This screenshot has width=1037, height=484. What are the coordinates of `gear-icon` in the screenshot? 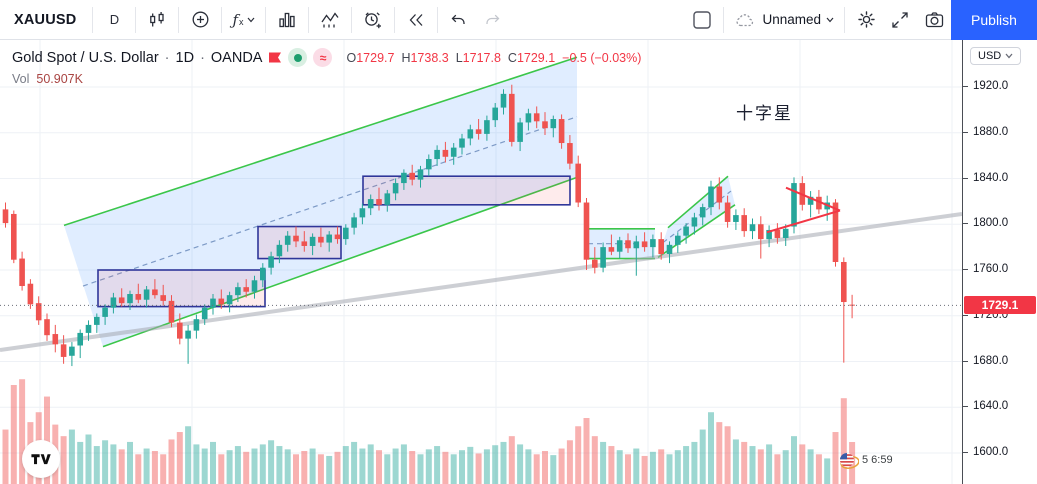 It's located at (866, 19).